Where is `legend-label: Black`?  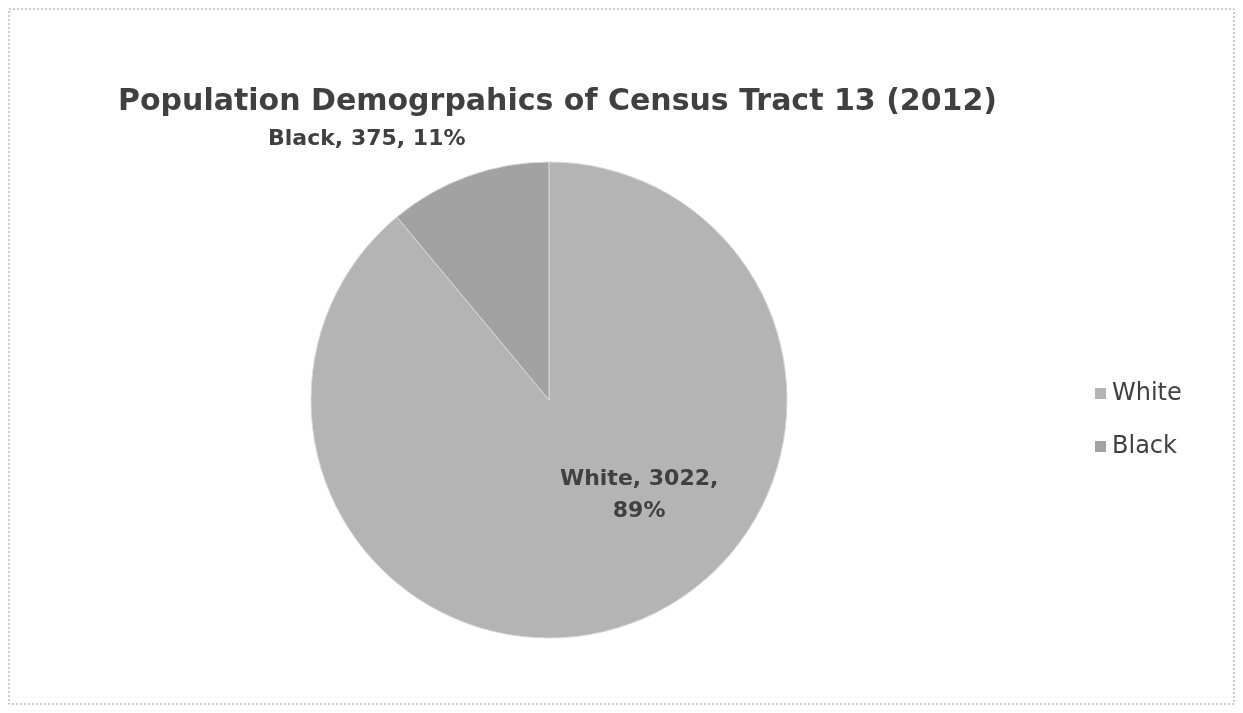 legend-label: Black is located at coordinates (1145, 445).